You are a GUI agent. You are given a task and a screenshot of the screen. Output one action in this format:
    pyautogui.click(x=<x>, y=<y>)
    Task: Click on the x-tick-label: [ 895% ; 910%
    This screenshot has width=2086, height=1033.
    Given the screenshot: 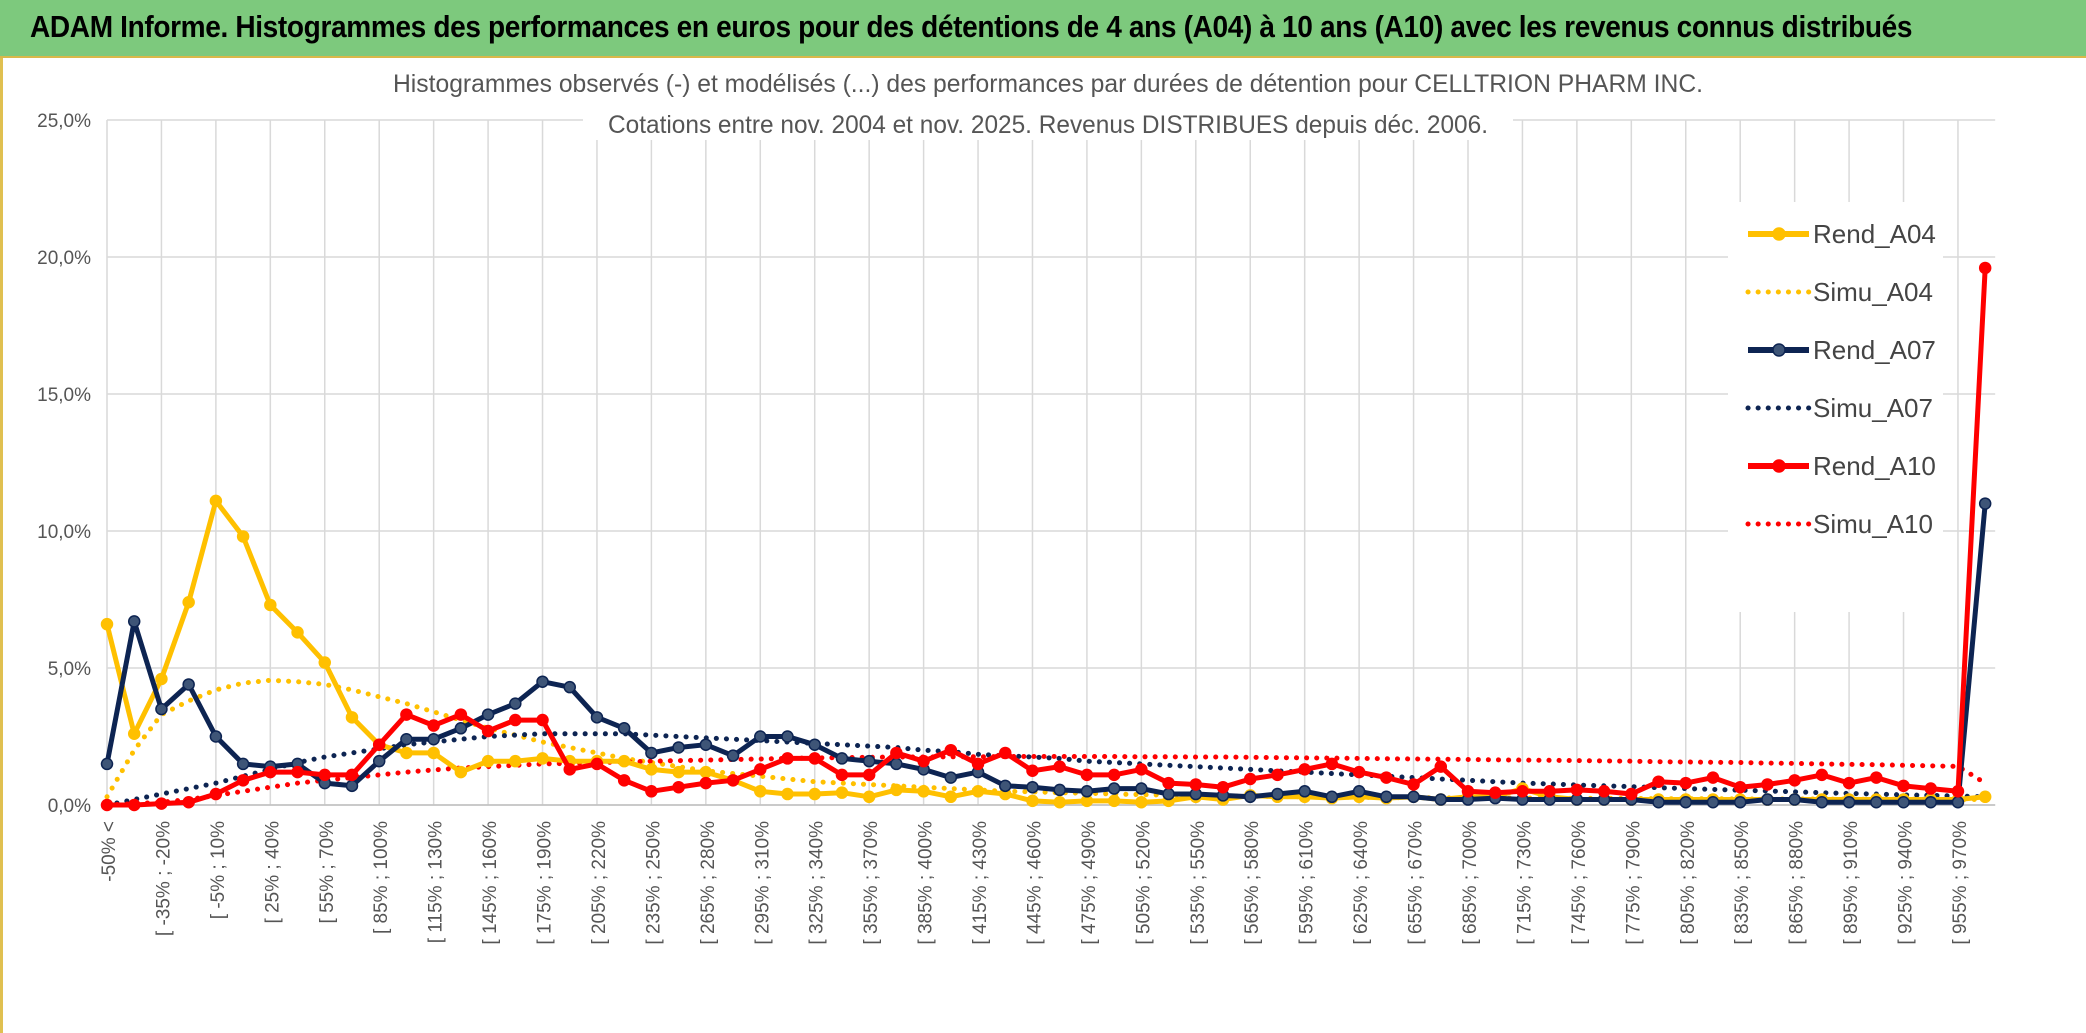 What is the action you would take?
    pyautogui.click(x=1851, y=883)
    